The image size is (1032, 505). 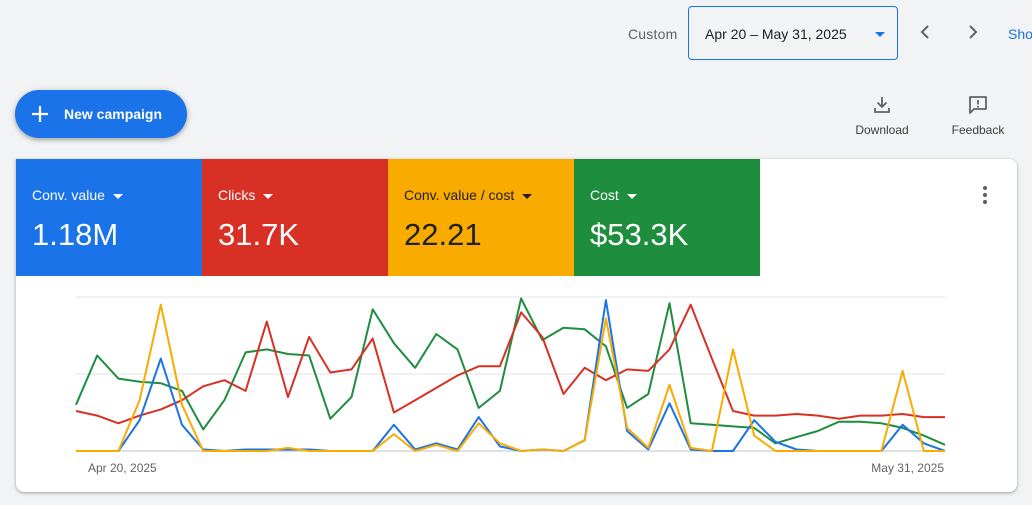 What do you see at coordinates (122, 468) in the screenshot?
I see `x-tick-label-start: Apr 20, 2025` at bounding box center [122, 468].